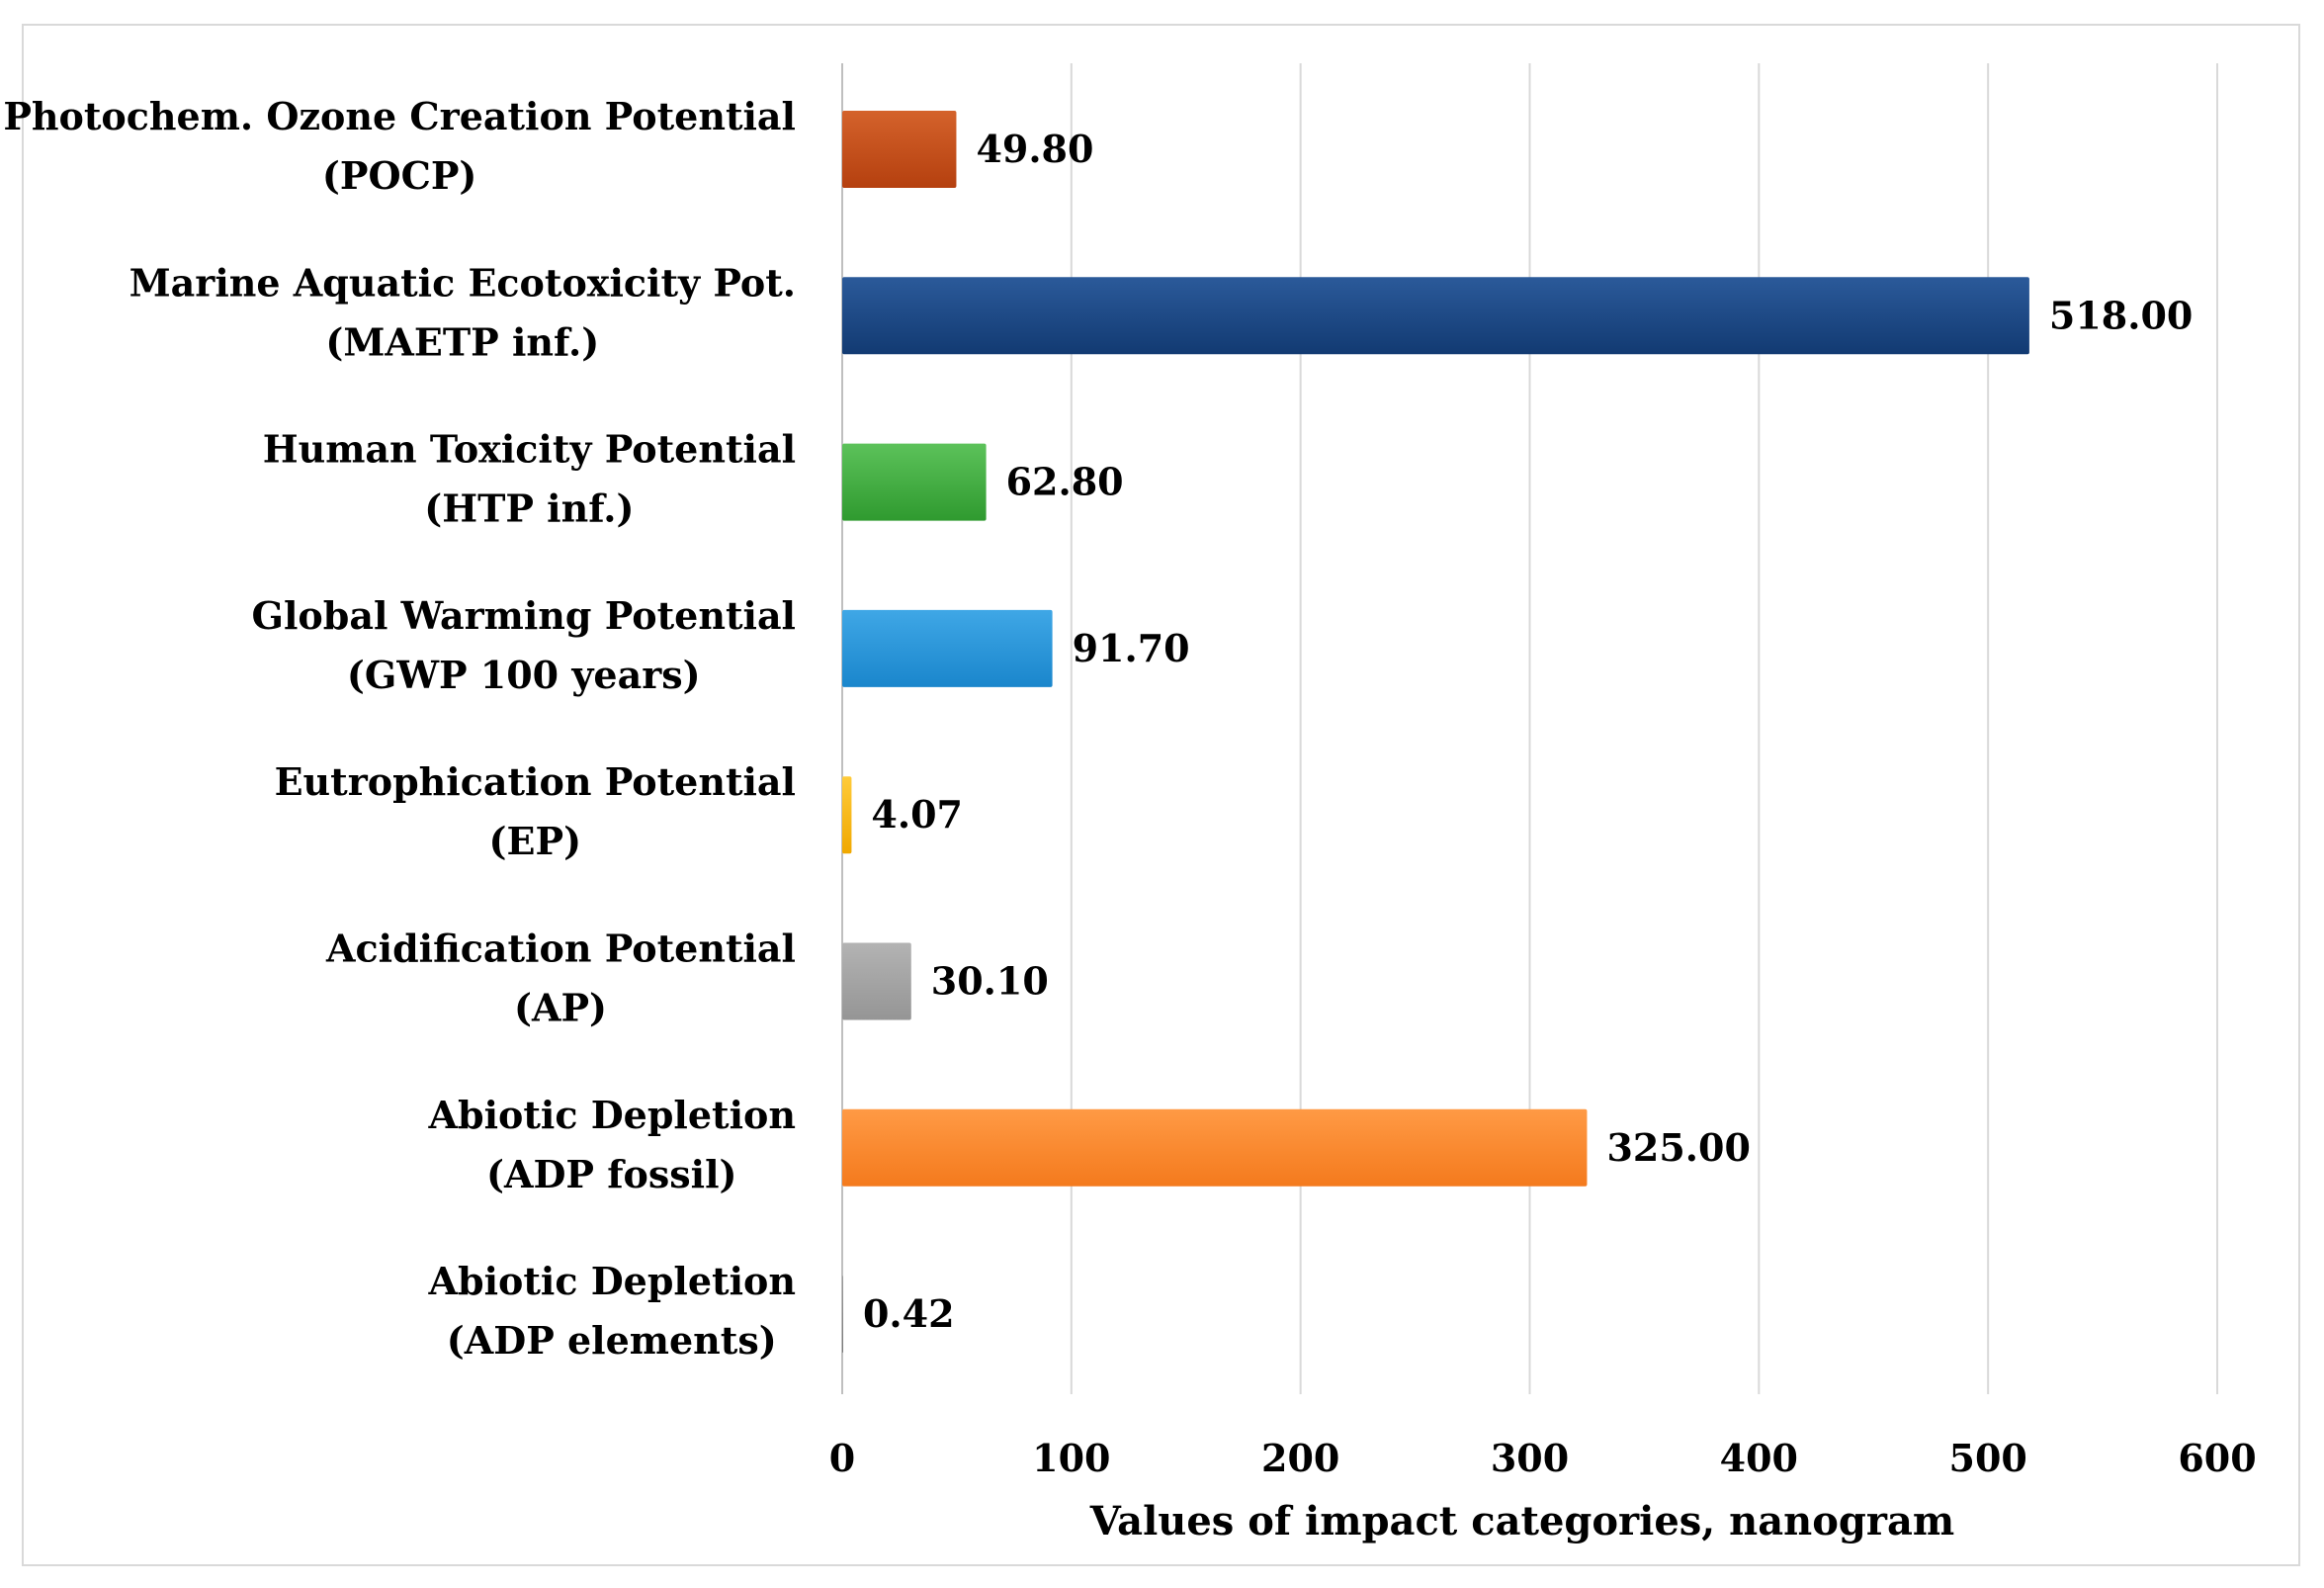  What do you see at coordinates (909, 1313) in the screenshot?
I see `value-label-7: 0.42` at bounding box center [909, 1313].